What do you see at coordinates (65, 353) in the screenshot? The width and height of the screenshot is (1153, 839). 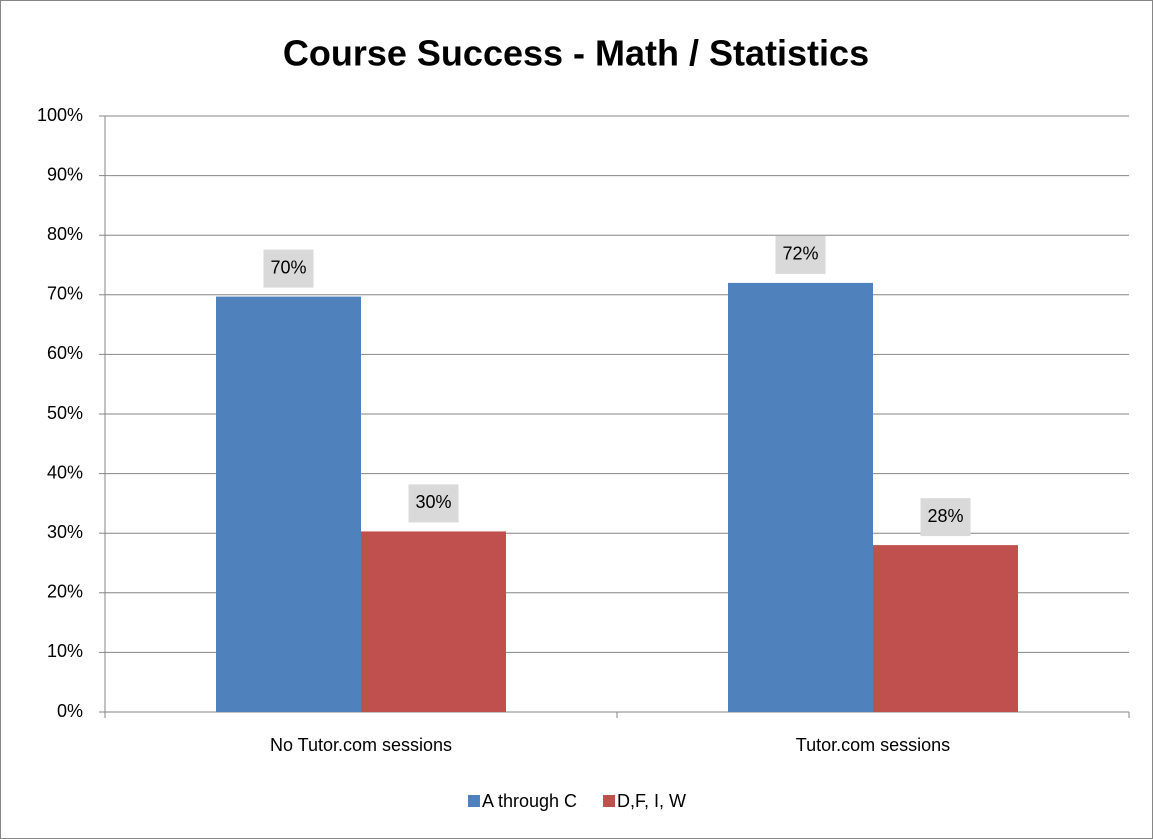 I see `y-tick-label: 60%` at bounding box center [65, 353].